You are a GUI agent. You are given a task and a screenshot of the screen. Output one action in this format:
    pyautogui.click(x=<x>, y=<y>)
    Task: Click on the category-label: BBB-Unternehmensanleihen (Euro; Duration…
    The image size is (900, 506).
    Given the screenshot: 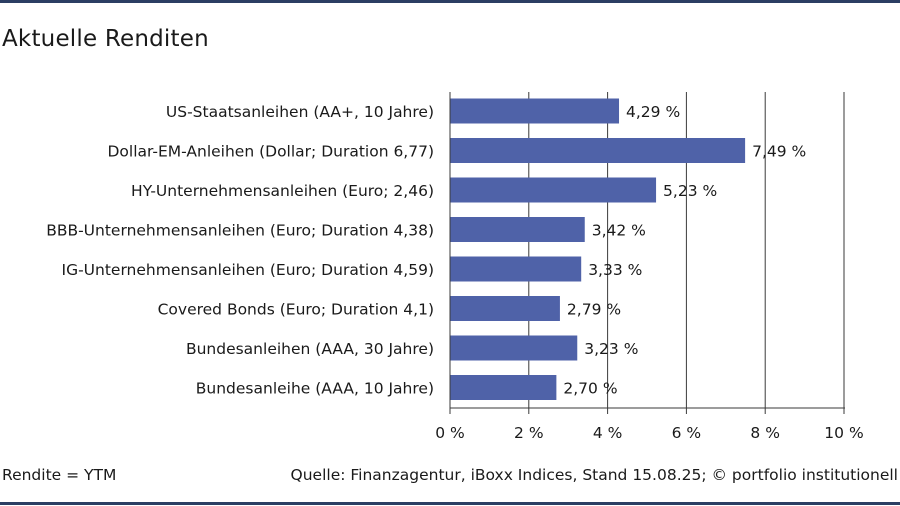 What is the action you would take?
    pyautogui.click(x=240, y=231)
    